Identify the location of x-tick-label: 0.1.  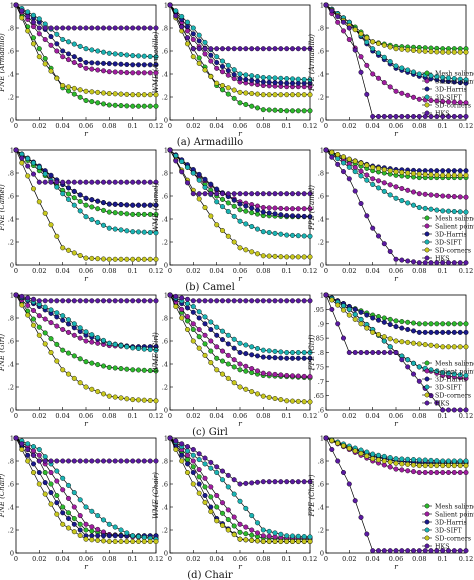
(132, 126).